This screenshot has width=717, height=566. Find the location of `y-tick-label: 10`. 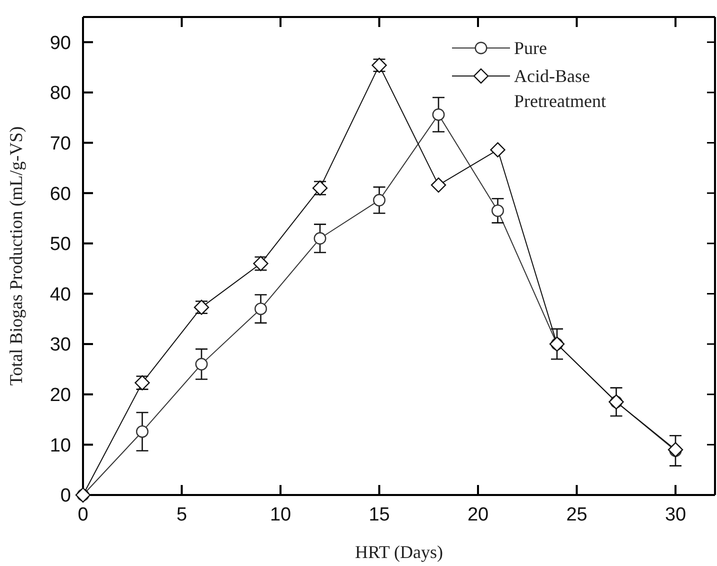

y-tick-label: 10 is located at coordinates (60, 445).